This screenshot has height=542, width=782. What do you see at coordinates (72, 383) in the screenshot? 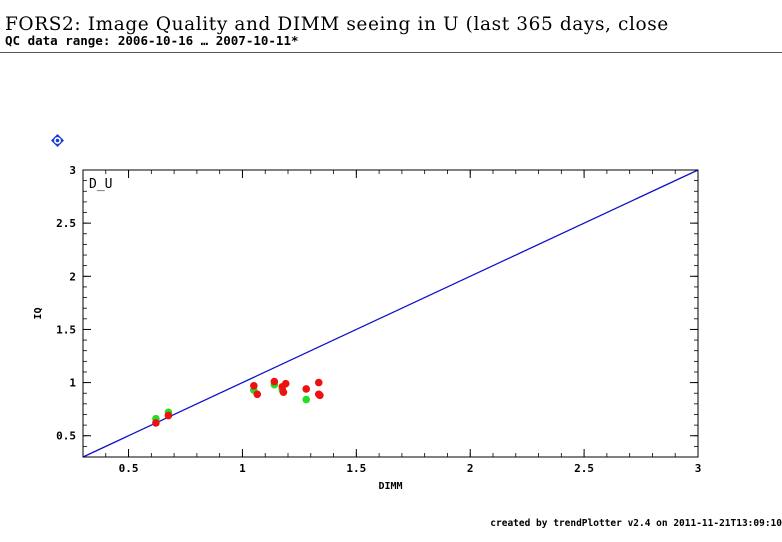
I see `y-tick-label: 1` at bounding box center [72, 383].